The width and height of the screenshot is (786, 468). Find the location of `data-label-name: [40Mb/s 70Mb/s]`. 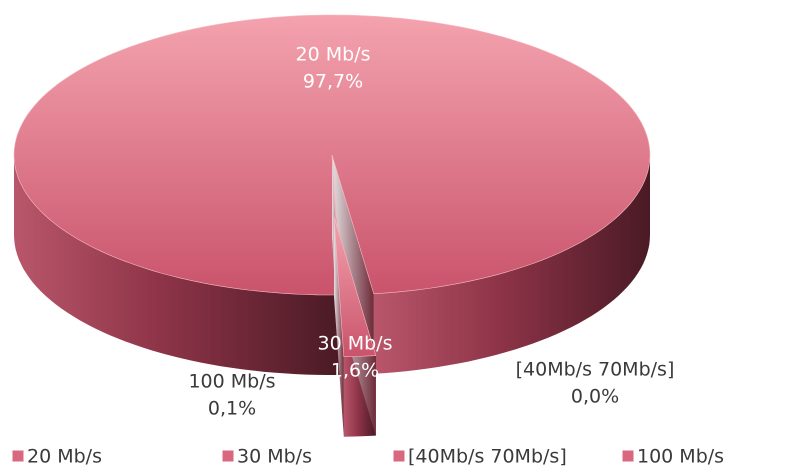

data-label-name: [40Mb/s 70Mb/s] is located at coordinates (595, 370).